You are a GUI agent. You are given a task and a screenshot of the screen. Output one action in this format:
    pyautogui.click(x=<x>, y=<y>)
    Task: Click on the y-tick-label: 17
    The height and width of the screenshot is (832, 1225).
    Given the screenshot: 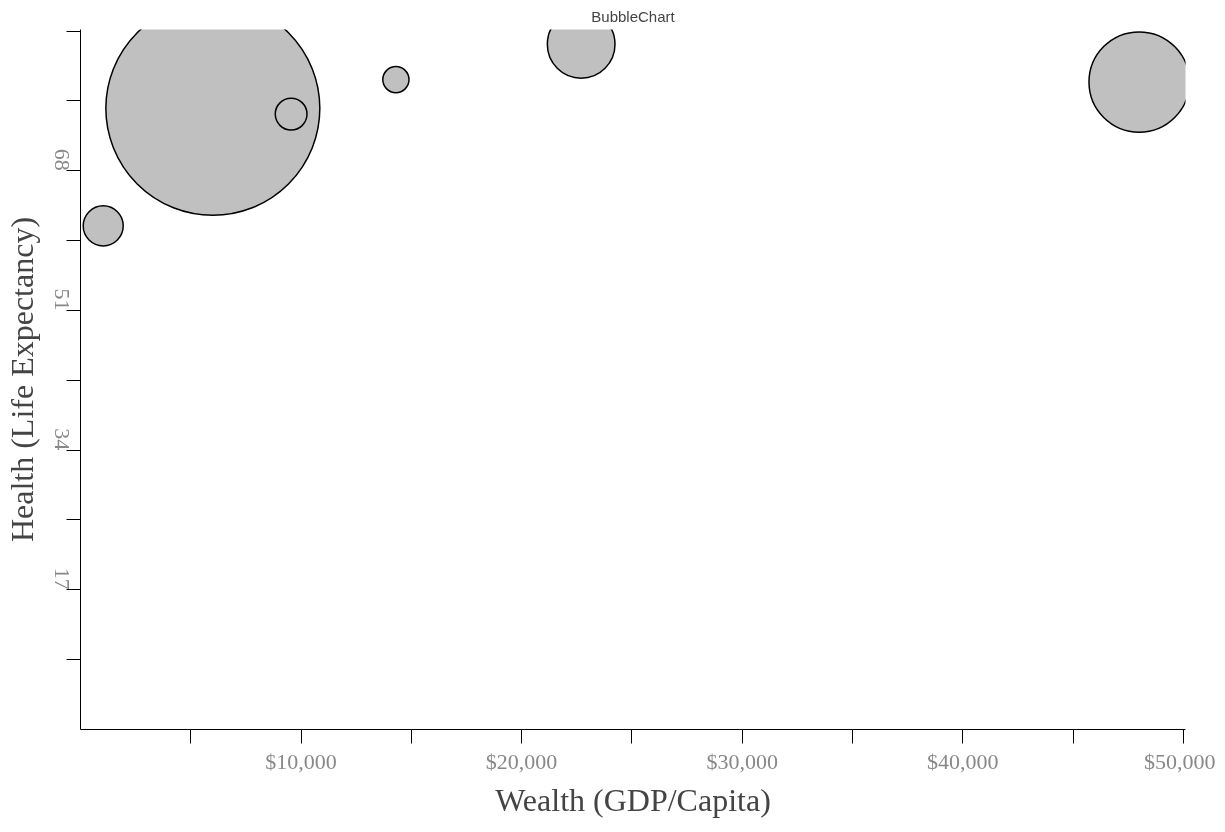 What is the action you would take?
    pyautogui.click(x=62, y=578)
    